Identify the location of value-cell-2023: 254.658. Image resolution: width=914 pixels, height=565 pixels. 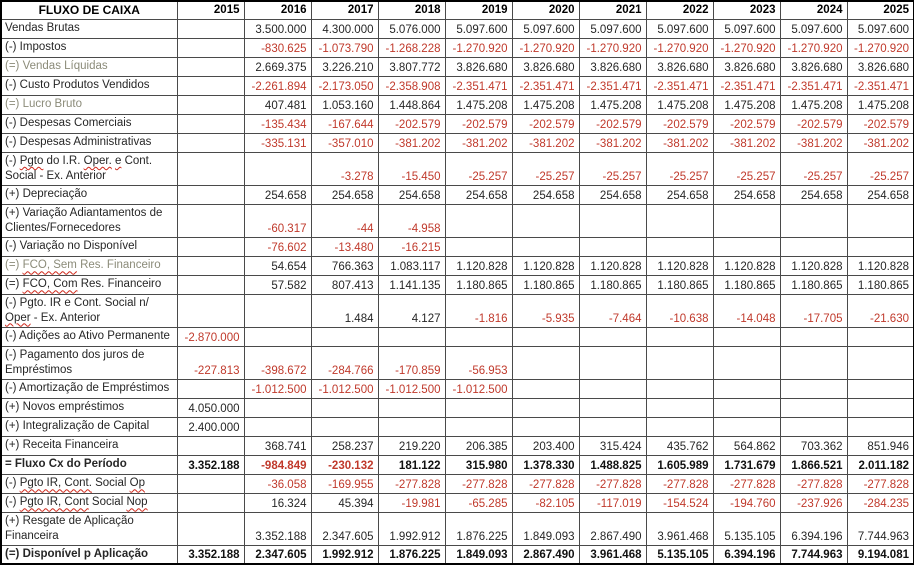
(746, 194).